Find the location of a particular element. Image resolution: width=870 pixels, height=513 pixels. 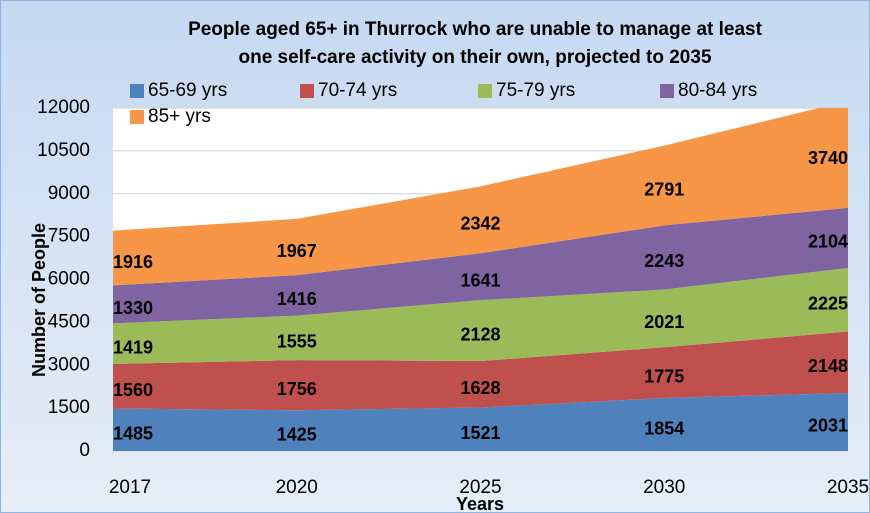

y-tick-label: 1500 is located at coordinates (69, 407).